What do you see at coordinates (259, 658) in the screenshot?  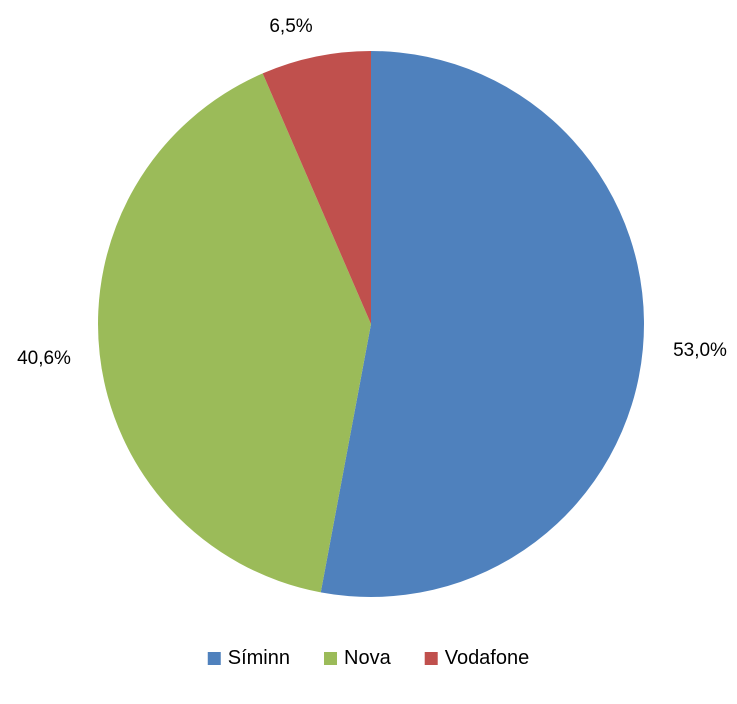 I see `legend-label-siminn: Síminn` at bounding box center [259, 658].